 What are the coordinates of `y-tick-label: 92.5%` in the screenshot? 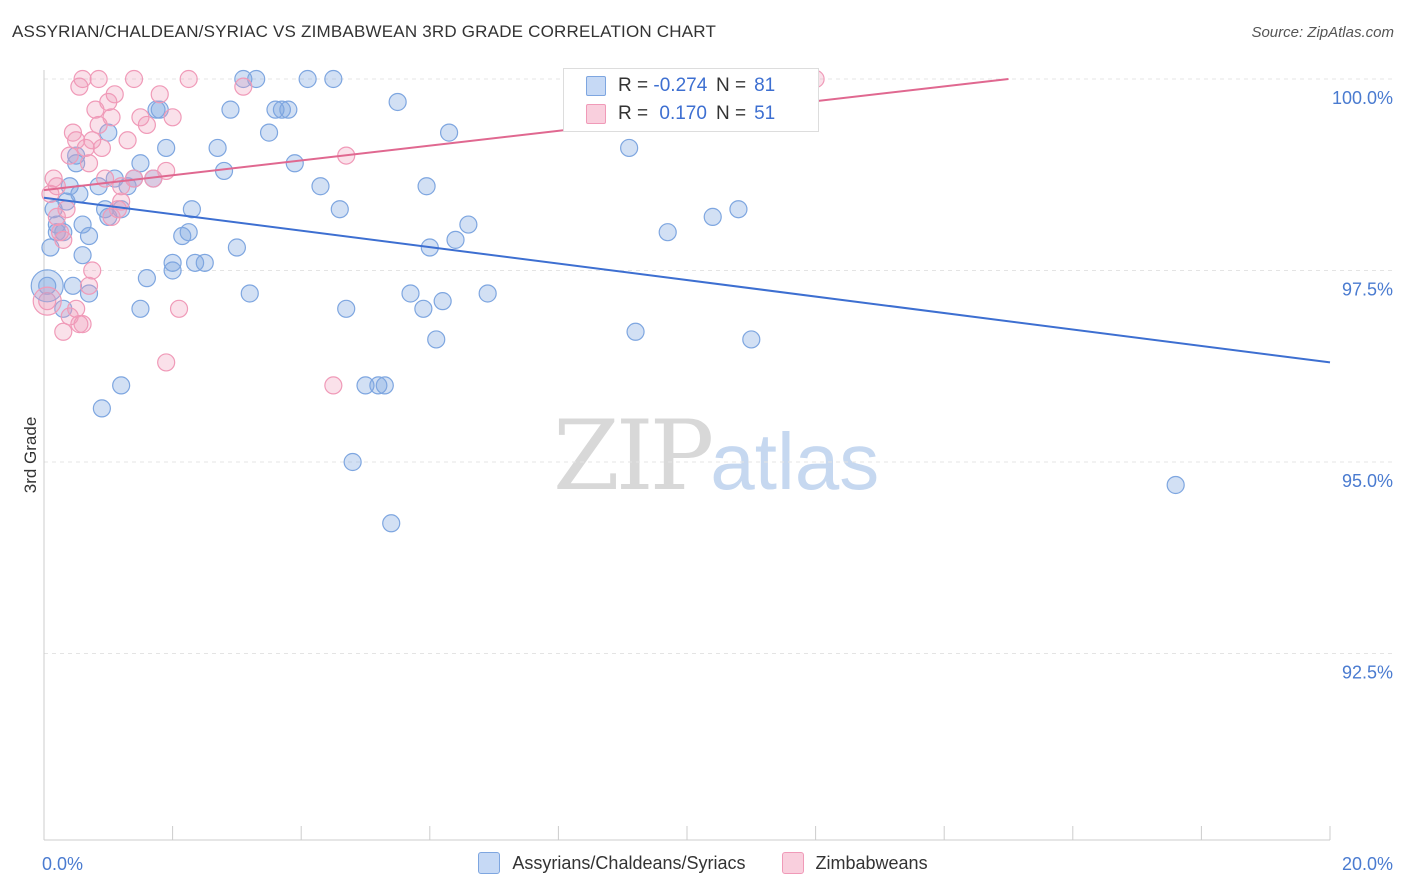 It's located at (1367, 673).